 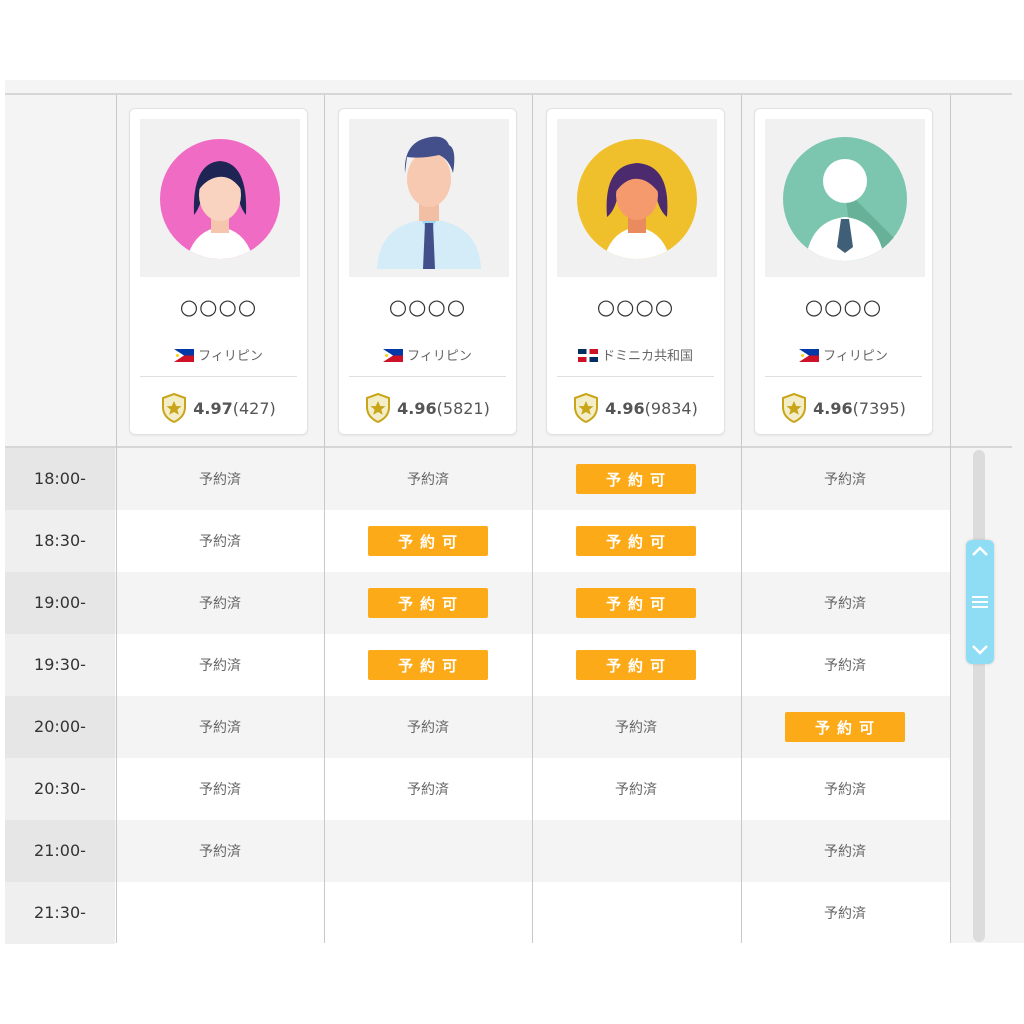 What do you see at coordinates (60, 479) in the screenshot?
I see `time-label: 18:00-` at bounding box center [60, 479].